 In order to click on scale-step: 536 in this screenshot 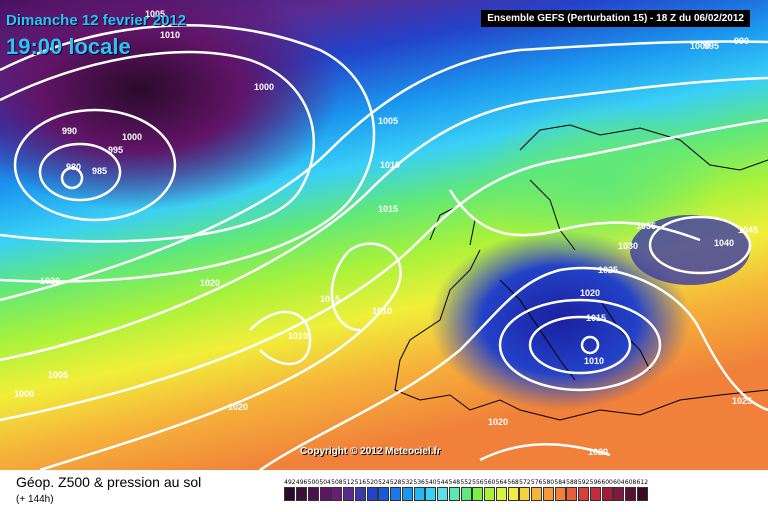, I will do `click(419, 489)`.